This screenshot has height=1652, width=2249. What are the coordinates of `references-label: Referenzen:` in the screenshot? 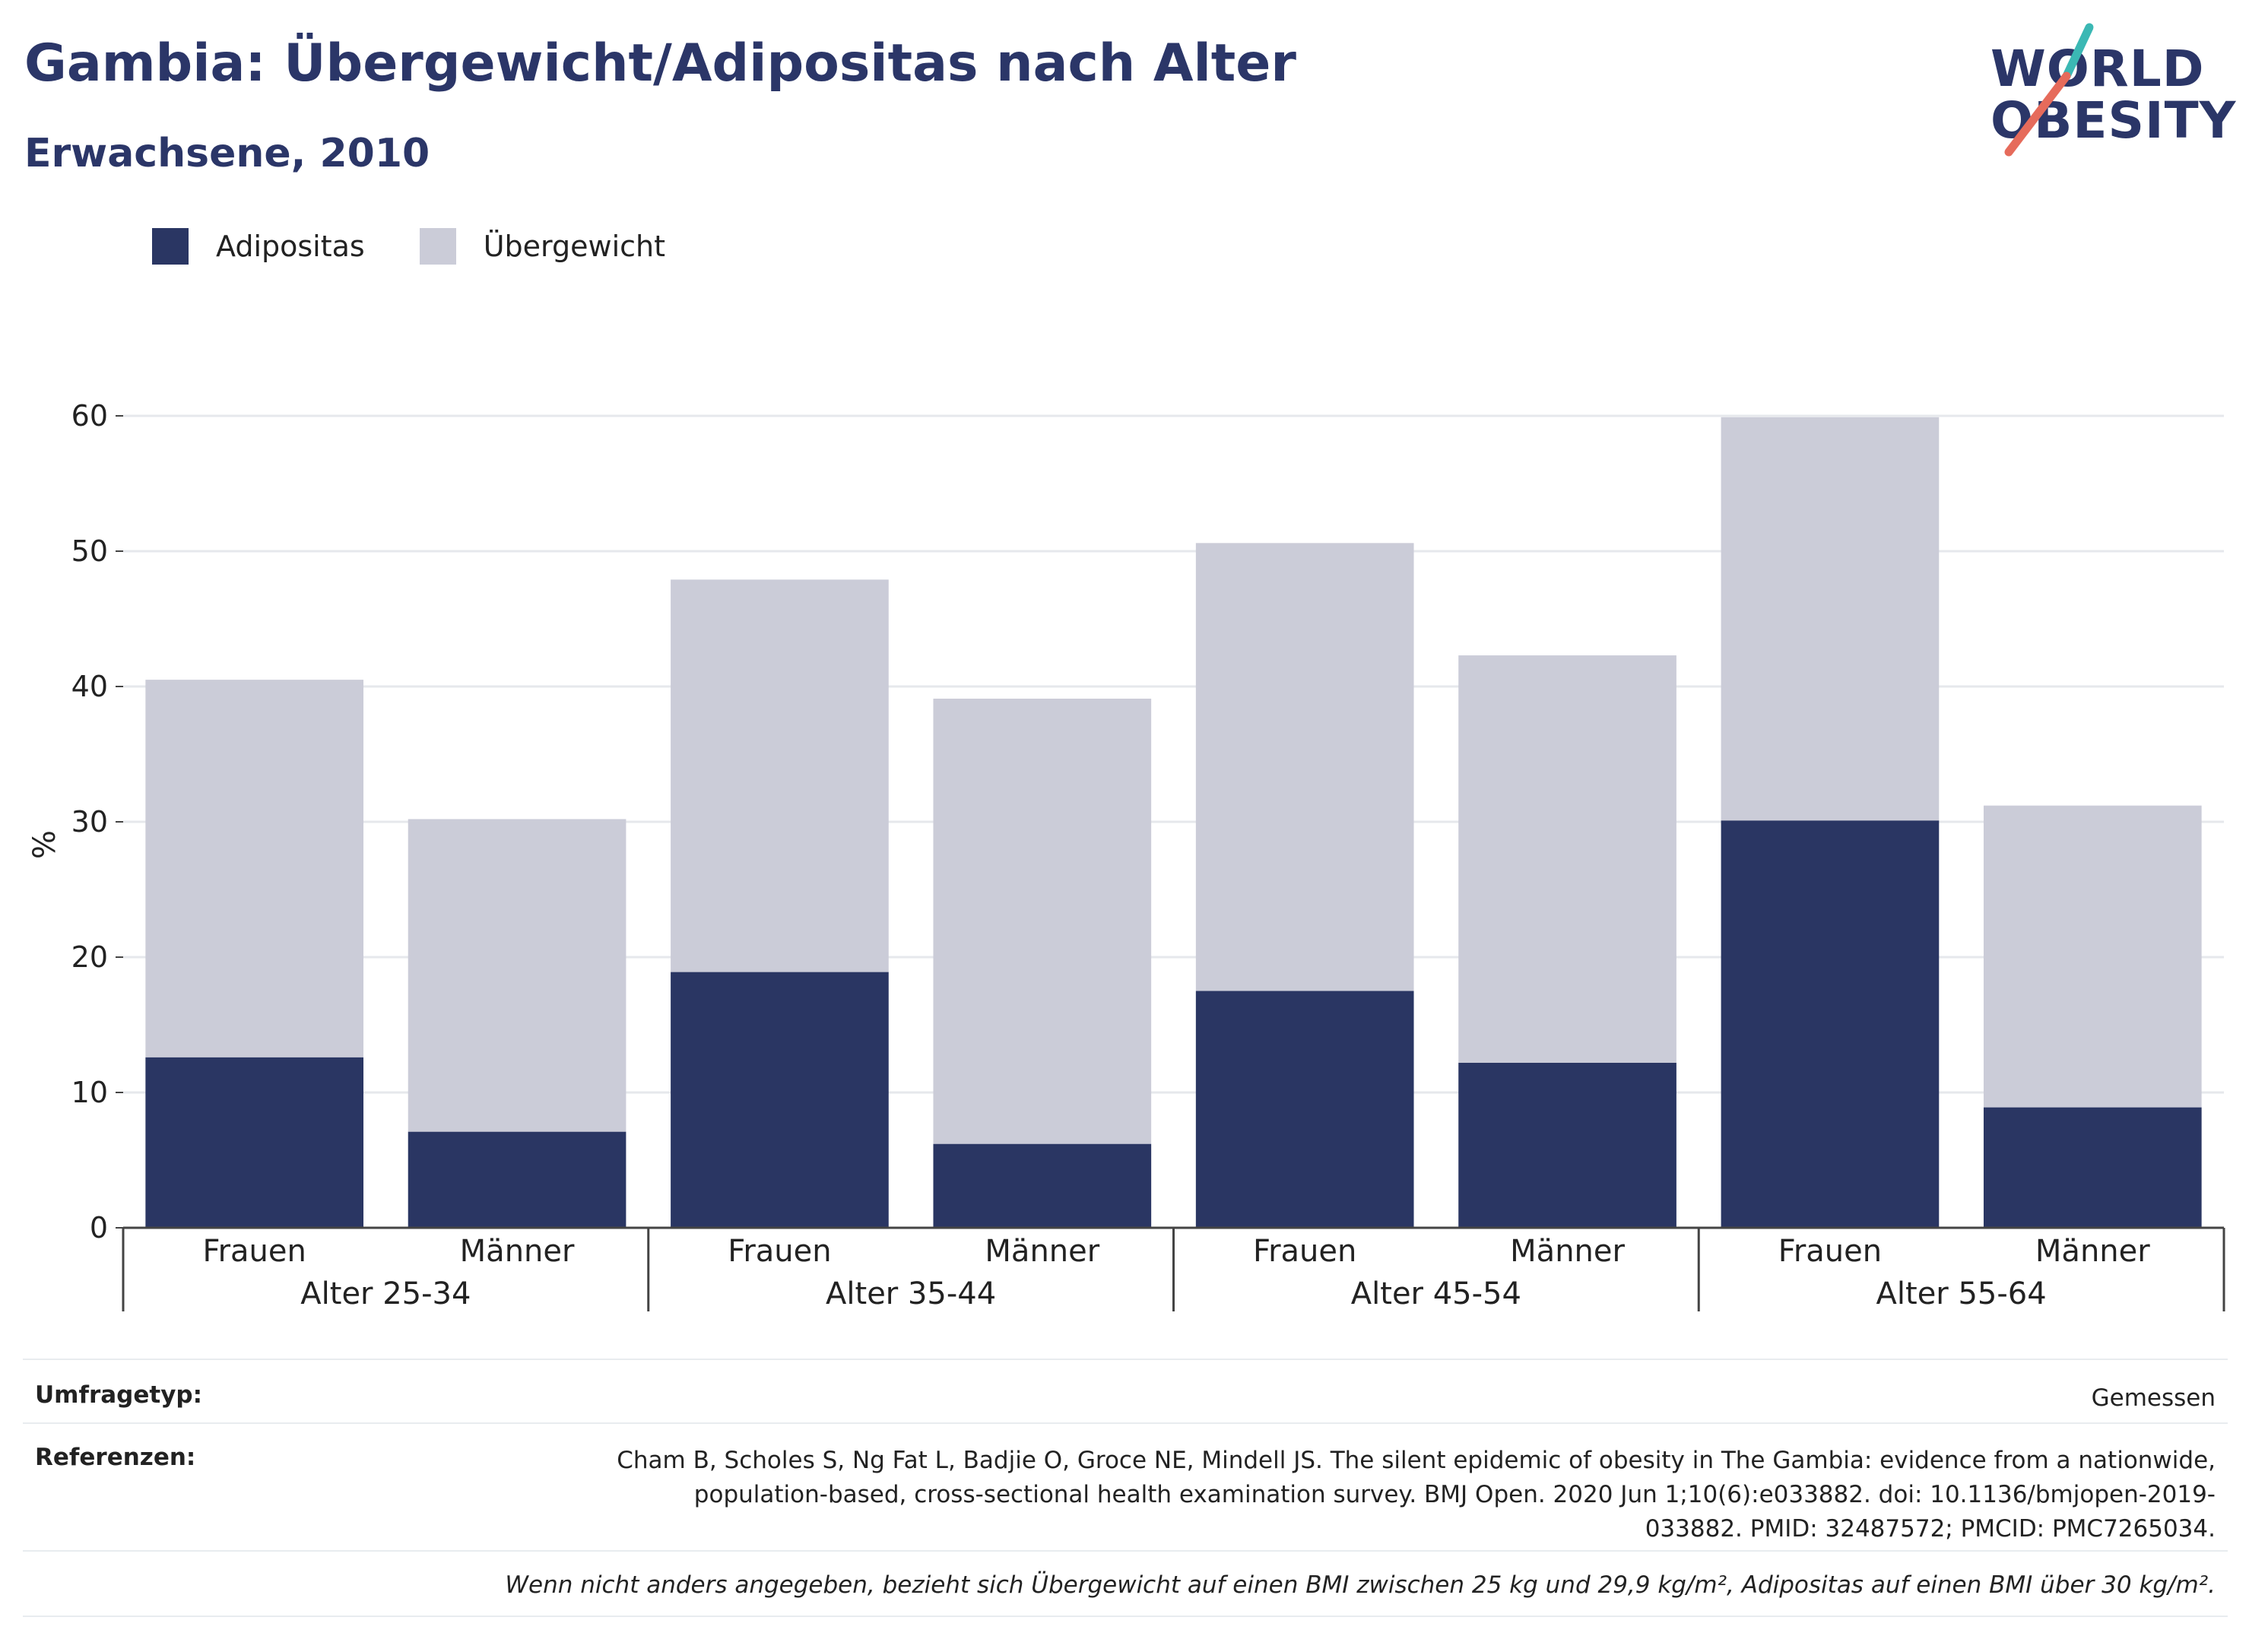 It's located at (115, 1457).